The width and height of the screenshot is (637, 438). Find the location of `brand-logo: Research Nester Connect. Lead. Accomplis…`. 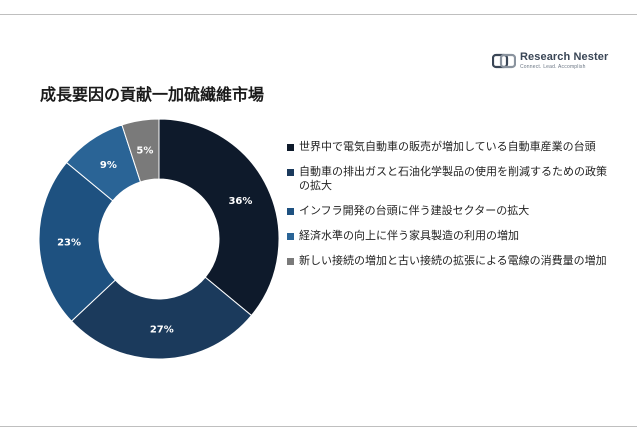

brand-logo: Research Nester Connect. Lead. Accomplis… is located at coordinates (550, 60).